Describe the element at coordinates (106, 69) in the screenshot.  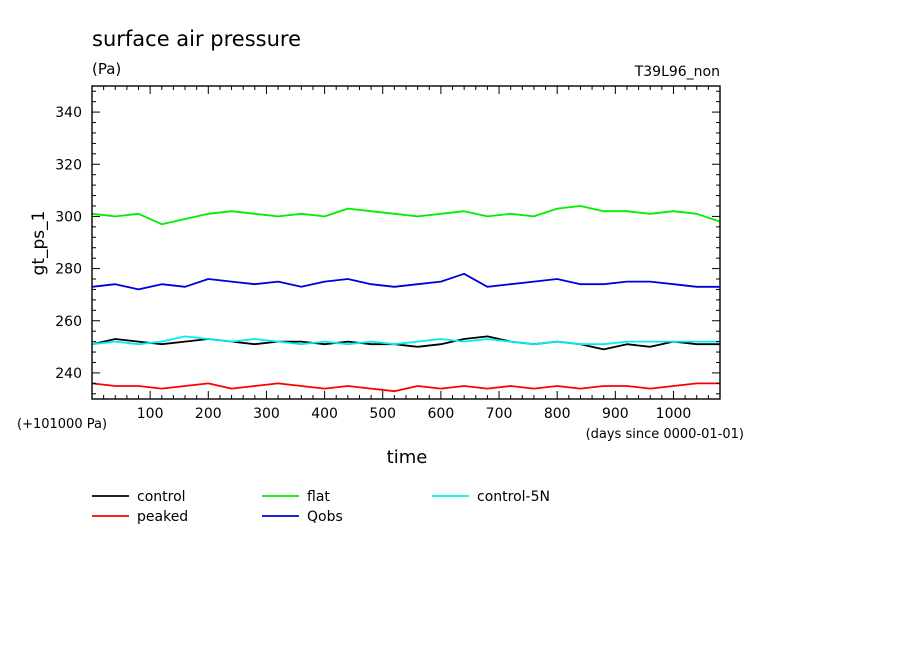
I see `units-label: (Pa)` at that location.